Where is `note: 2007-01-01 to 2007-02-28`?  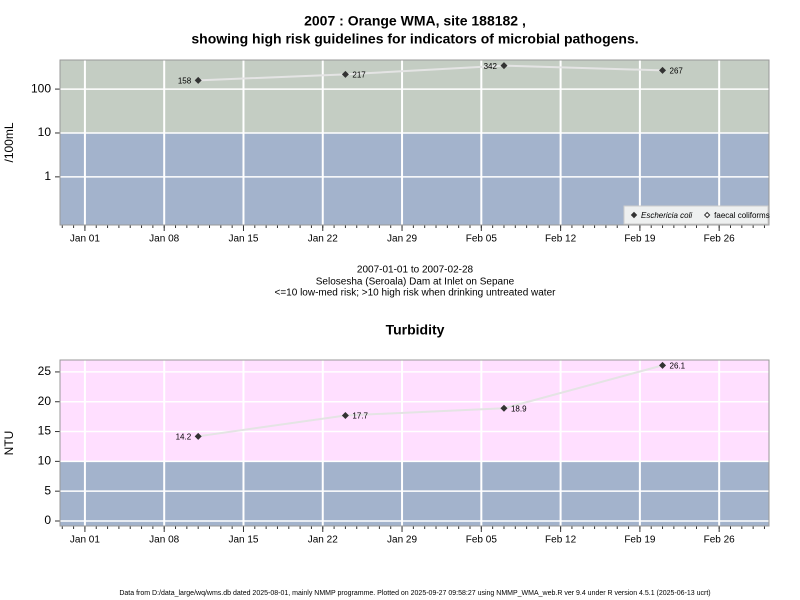 note: 2007-01-01 to 2007-02-28 is located at coordinates (415, 270).